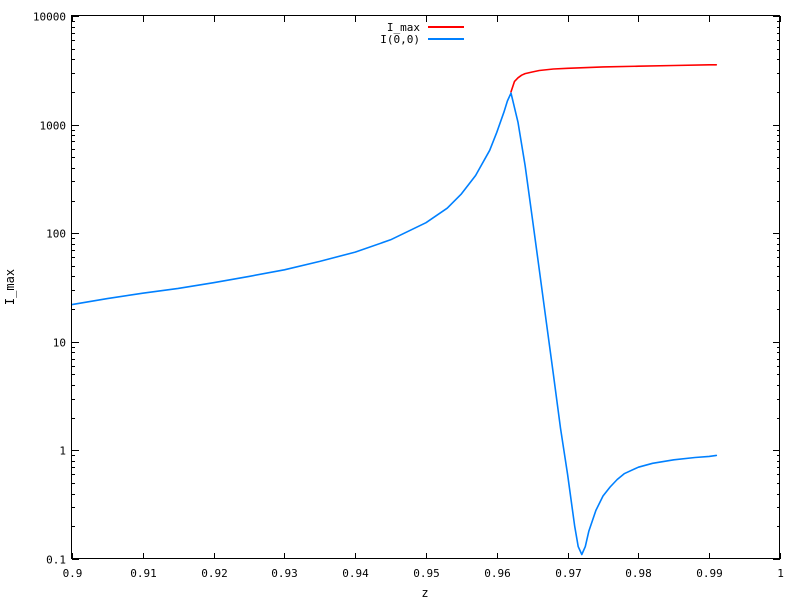 Image resolution: width=800 pixels, height=600 pixels. What do you see at coordinates (56, 560) in the screenshot?
I see `y-tick-label: 0.1` at bounding box center [56, 560].